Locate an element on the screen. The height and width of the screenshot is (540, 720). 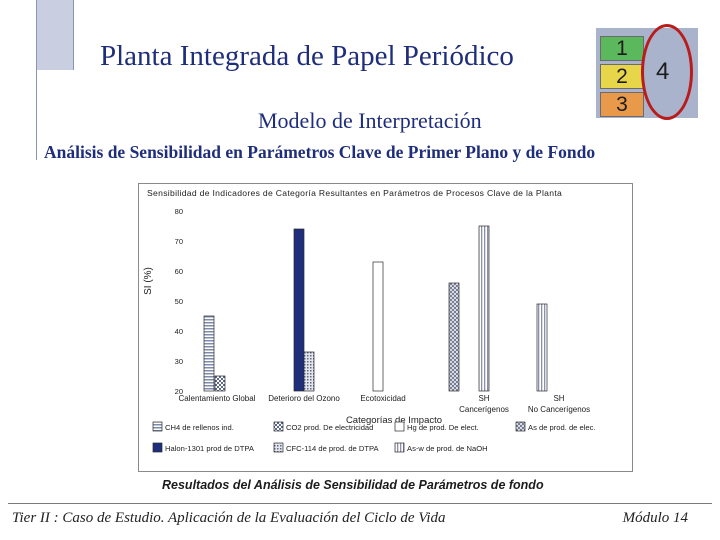
y-tick-label: 80 is located at coordinates (179, 211).